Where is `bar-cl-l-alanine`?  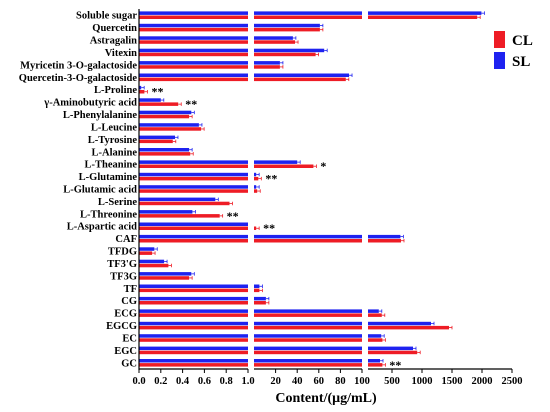
bar-cl-l-alanine is located at coordinates (165, 154).